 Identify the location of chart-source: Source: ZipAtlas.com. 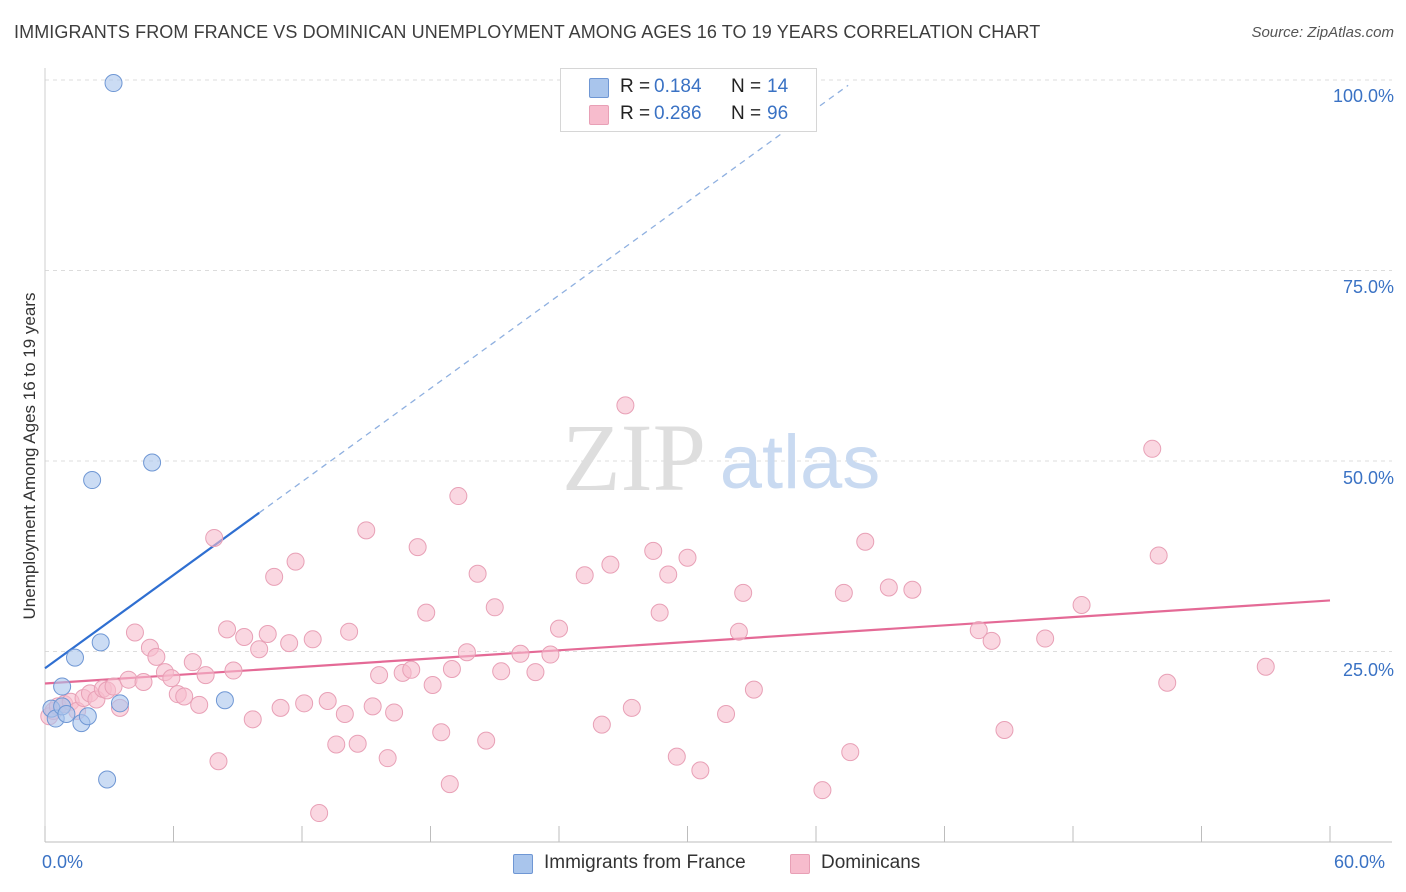
(1322, 32).